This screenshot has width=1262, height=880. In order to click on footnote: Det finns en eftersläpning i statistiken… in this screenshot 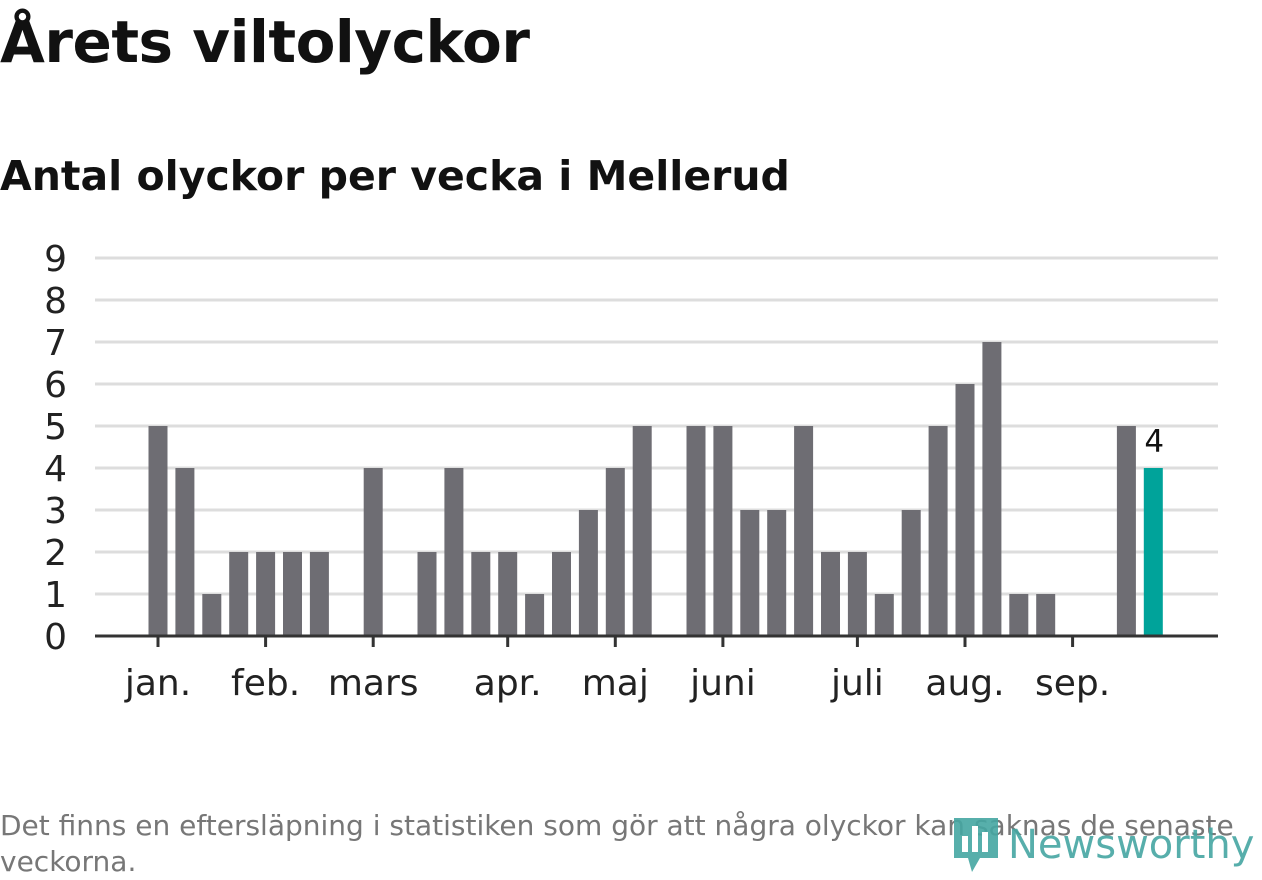, I will do `click(617, 843)`.